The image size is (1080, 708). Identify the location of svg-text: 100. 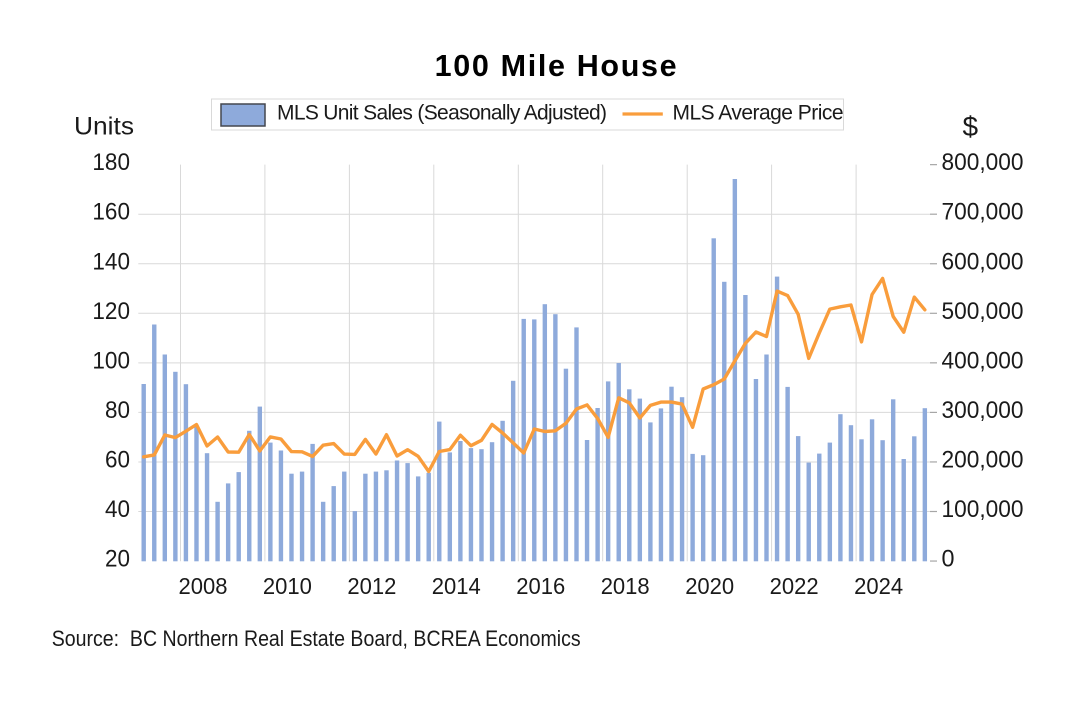
(111, 360).